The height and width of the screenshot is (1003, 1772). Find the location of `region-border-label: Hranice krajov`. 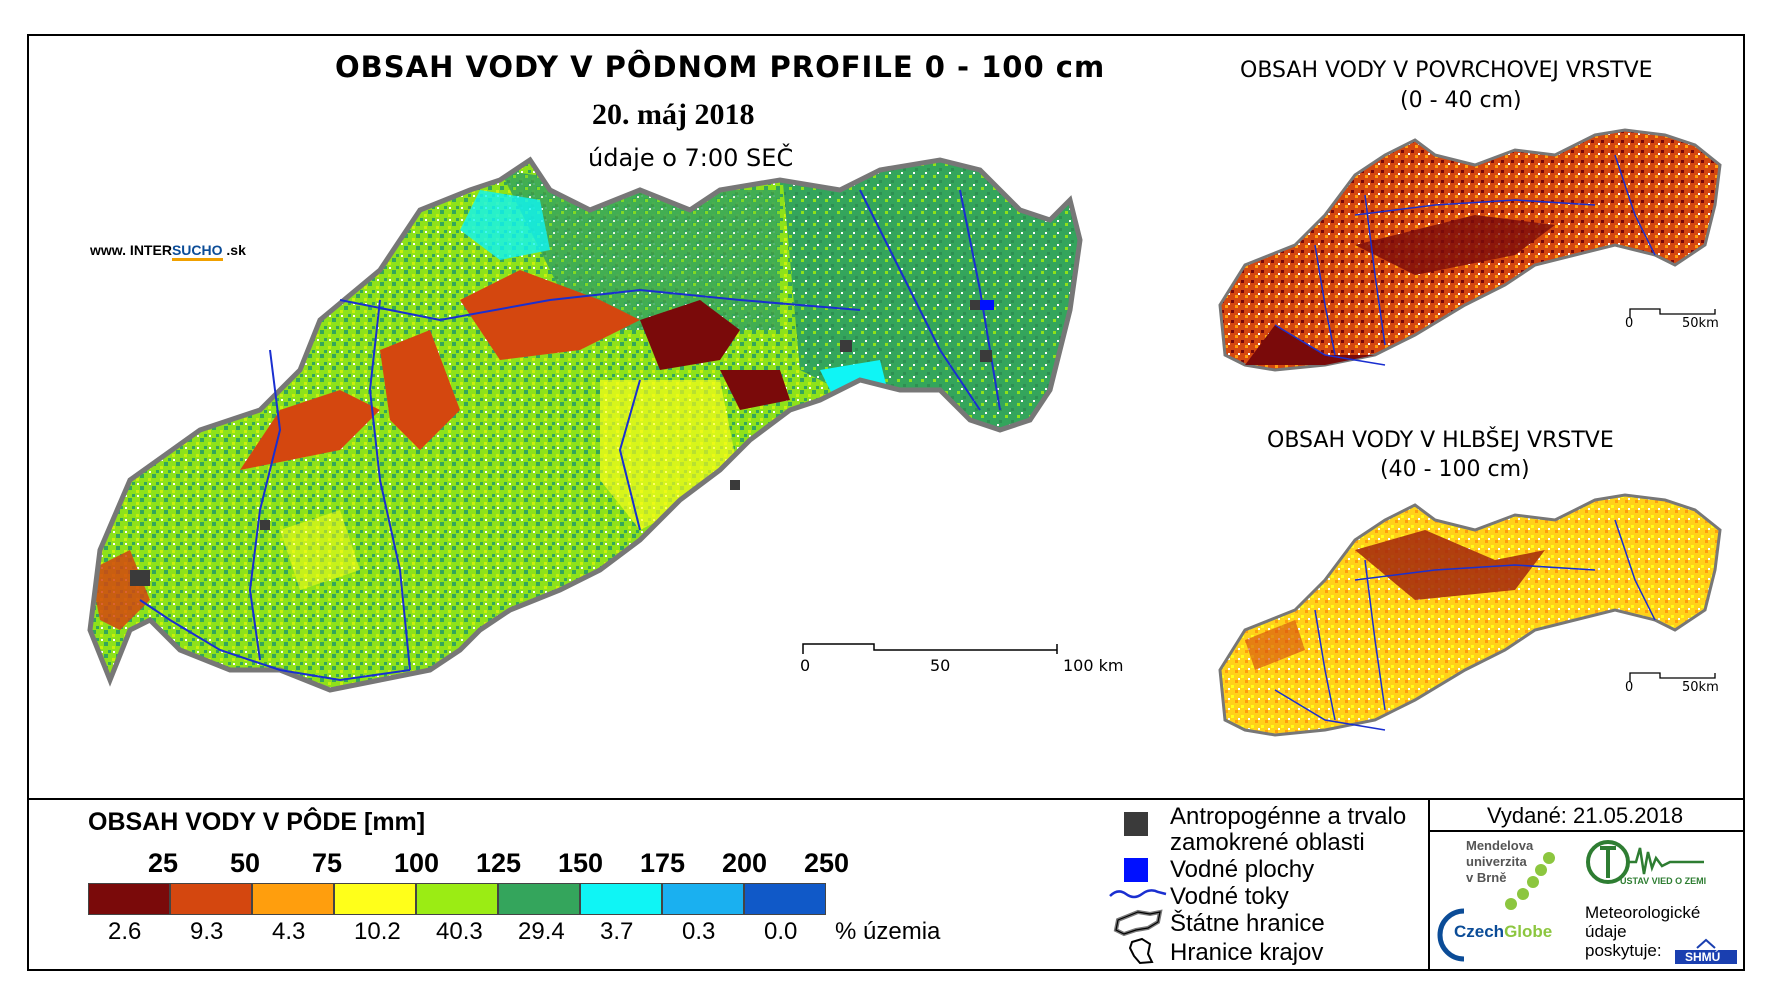

region-border-label: Hranice krajov is located at coordinates (1247, 952).